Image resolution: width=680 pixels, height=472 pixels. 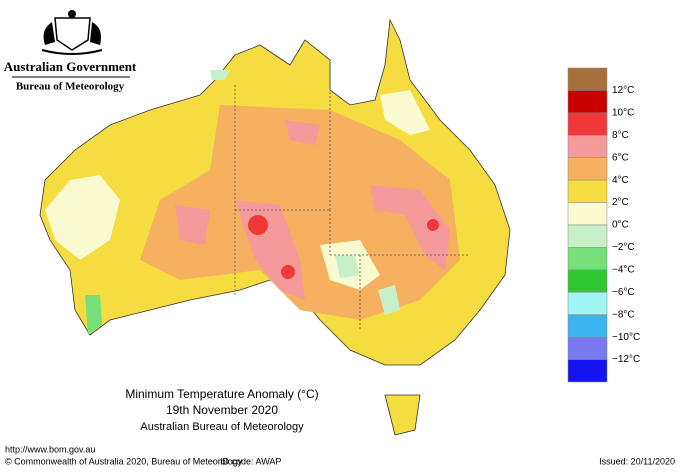 What do you see at coordinates (623, 314) in the screenshot?
I see `legend-label: −8°C` at bounding box center [623, 314].